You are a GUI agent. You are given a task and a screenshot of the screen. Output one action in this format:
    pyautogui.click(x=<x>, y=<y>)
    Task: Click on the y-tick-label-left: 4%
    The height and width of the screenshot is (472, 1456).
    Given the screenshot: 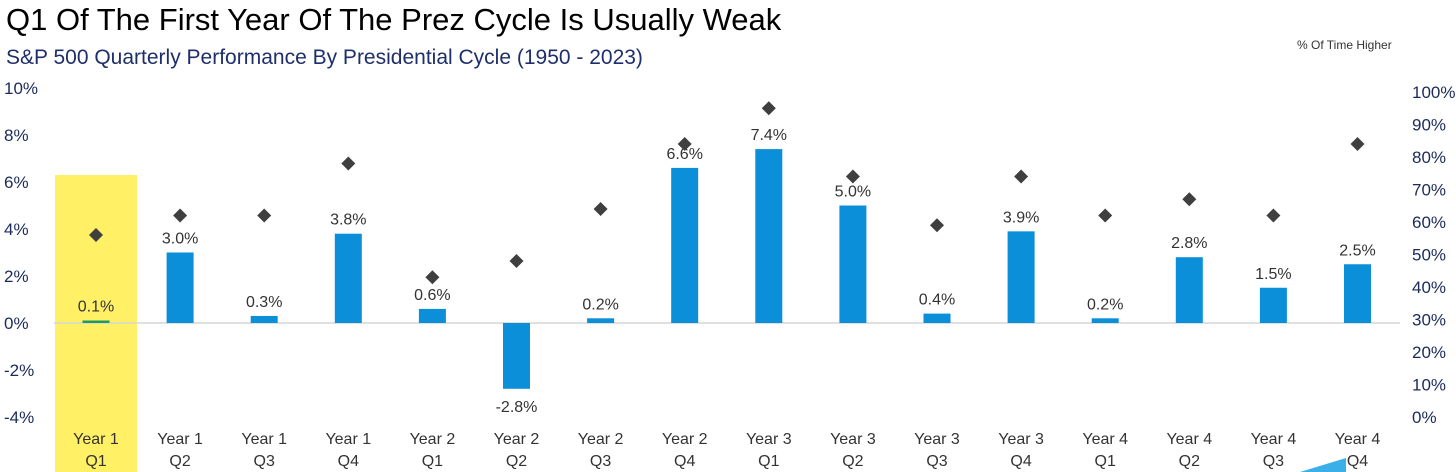 What is the action you would take?
    pyautogui.click(x=16, y=229)
    